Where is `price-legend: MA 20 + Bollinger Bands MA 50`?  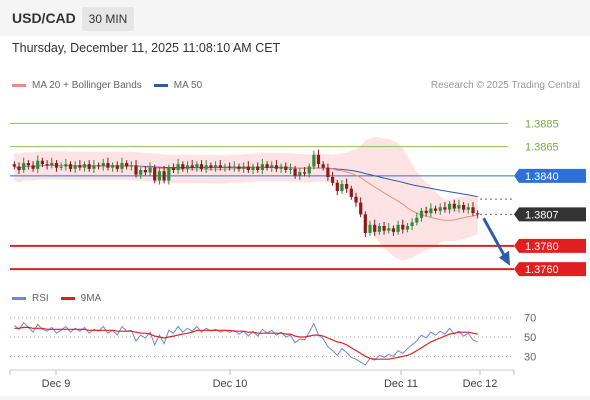 price-legend: MA 20 + Bollinger Bands MA 50 is located at coordinates (113, 85).